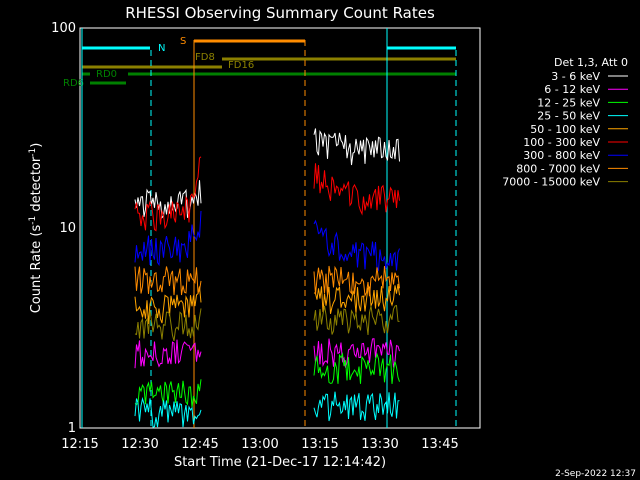  What do you see at coordinates (183, 41) in the screenshot?
I see `flag-label-s: S` at bounding box center [183, 41].